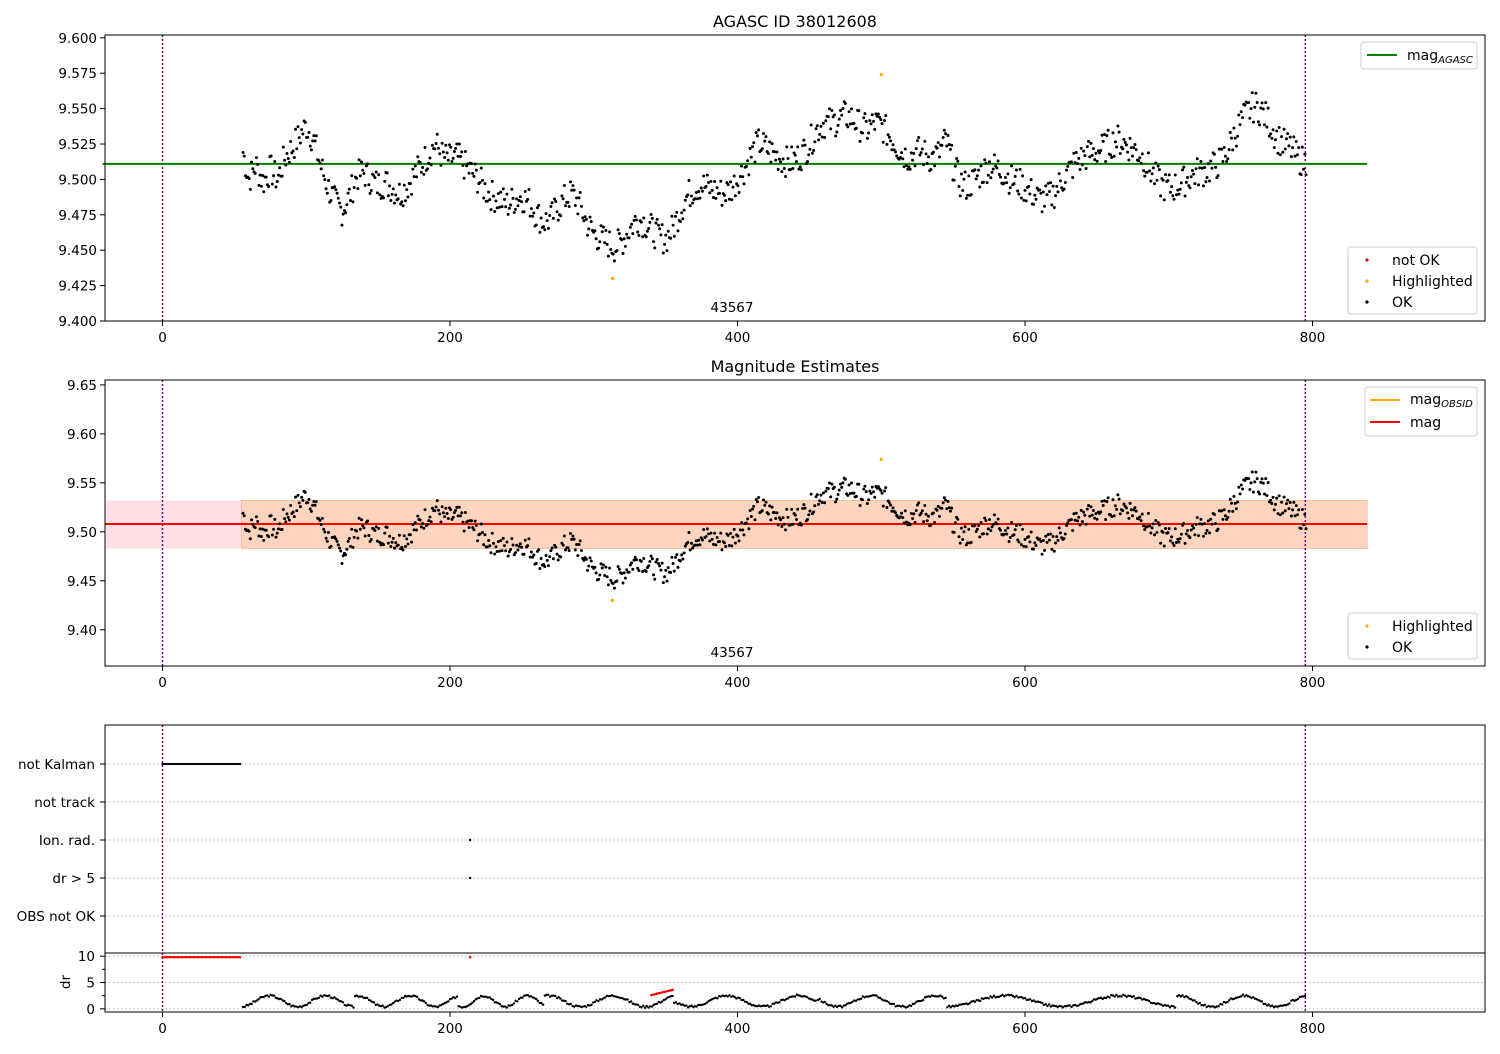  I want to click on y-tick-label: 9.600, so click(77, 39).